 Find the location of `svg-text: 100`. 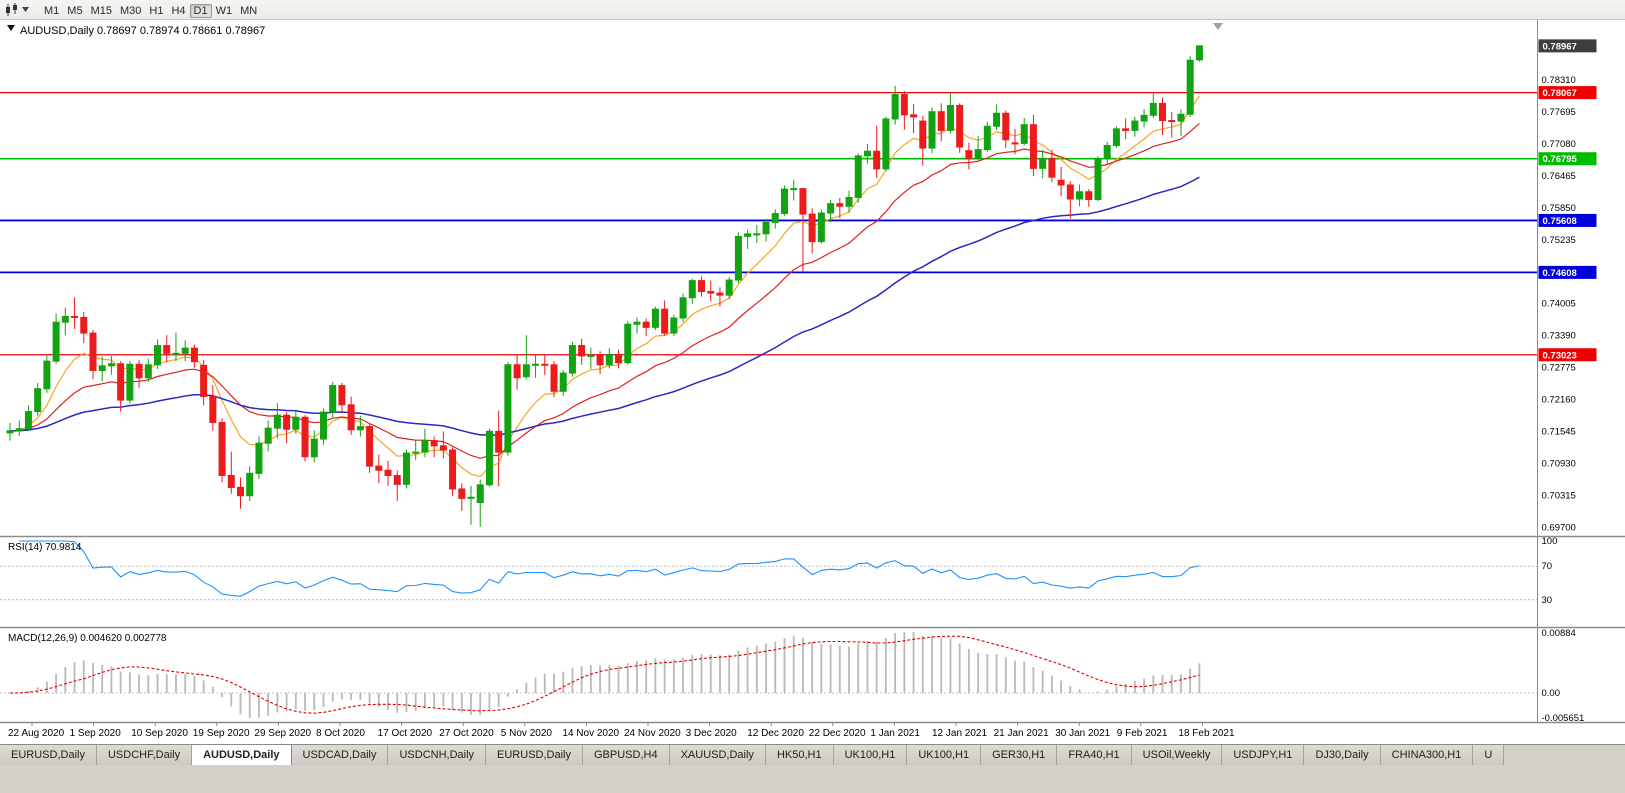

svg-text: 100 is located at coordinates (1550, 541).